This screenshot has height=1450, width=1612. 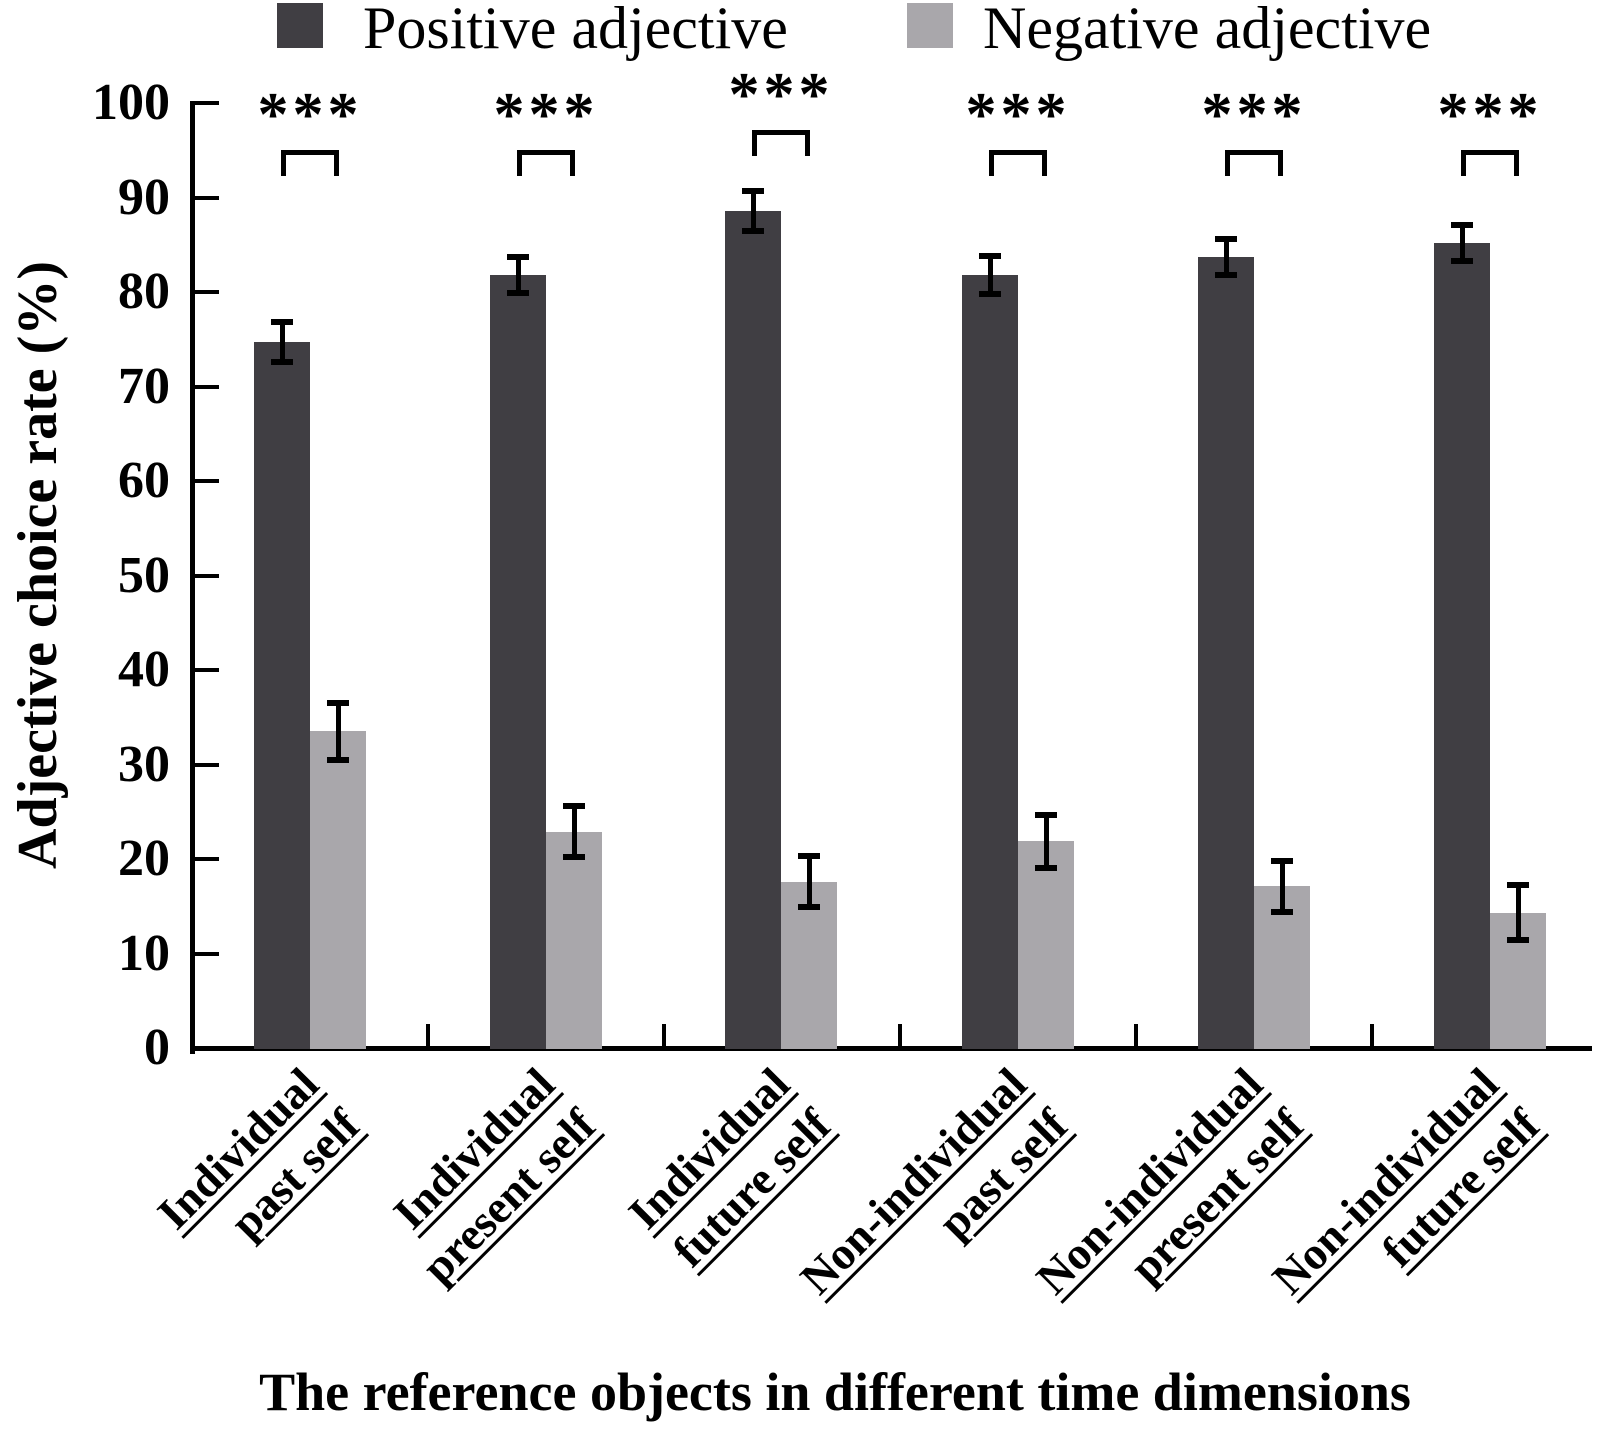 I want to click on y-tick-label: 80, so click(x=144, y=291).